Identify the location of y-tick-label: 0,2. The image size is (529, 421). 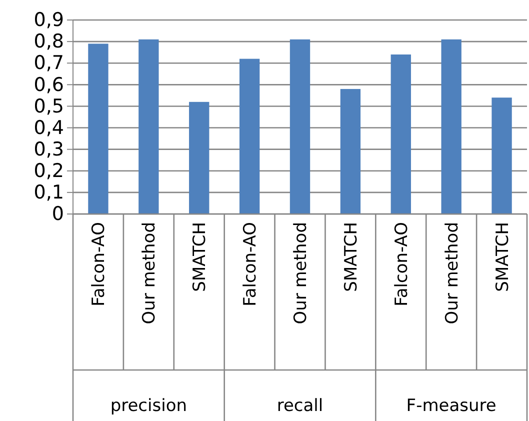
(49, 171).